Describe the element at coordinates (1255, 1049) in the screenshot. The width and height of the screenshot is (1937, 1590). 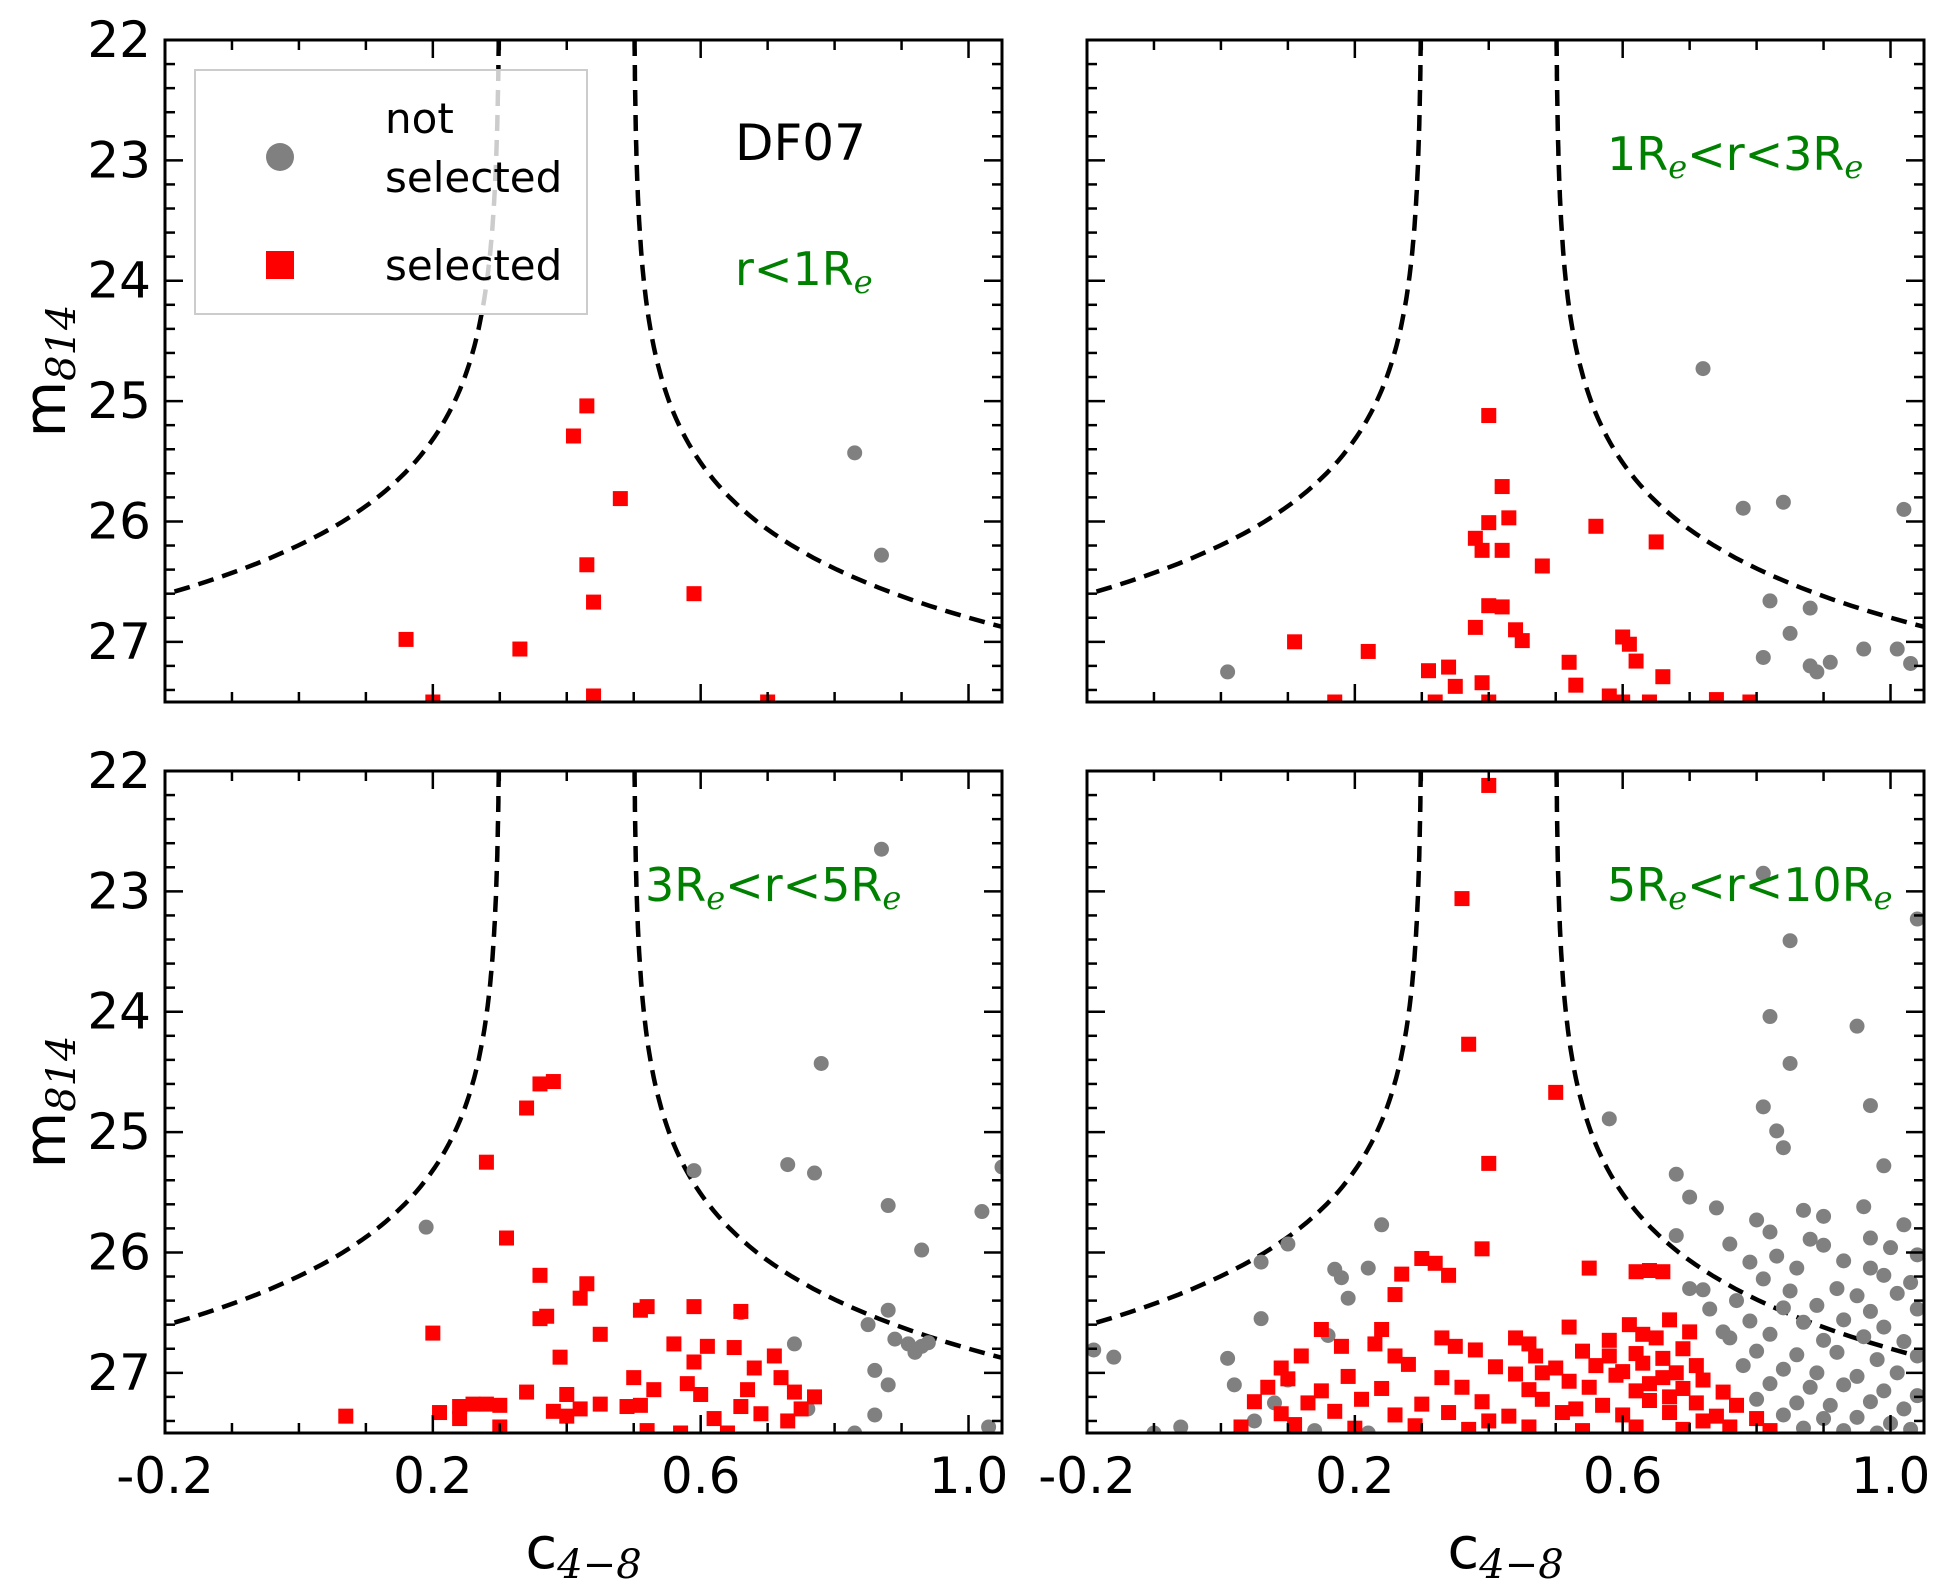
I see `selection-boundary-left` at that location.